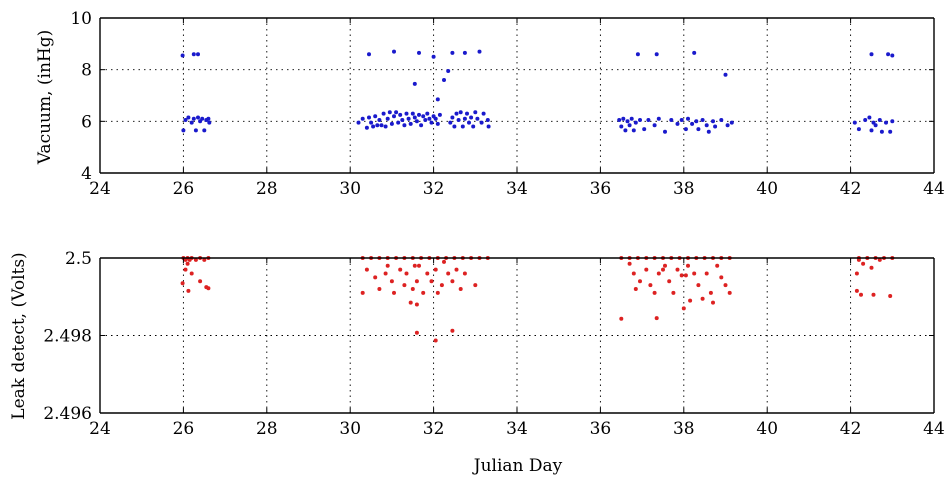  I want to click on leak-xtick-label: 44, so click(934, 429).